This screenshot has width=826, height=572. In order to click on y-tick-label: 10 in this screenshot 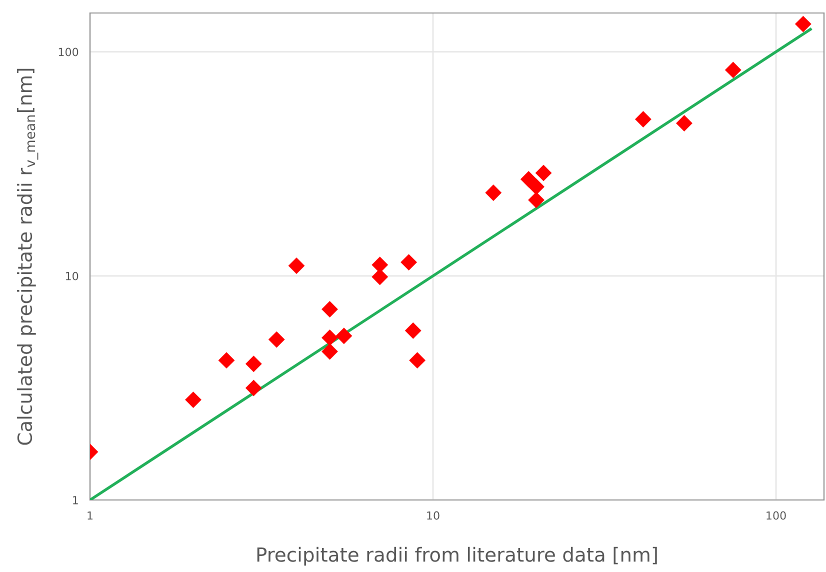, I will do `click(72, 276)`.